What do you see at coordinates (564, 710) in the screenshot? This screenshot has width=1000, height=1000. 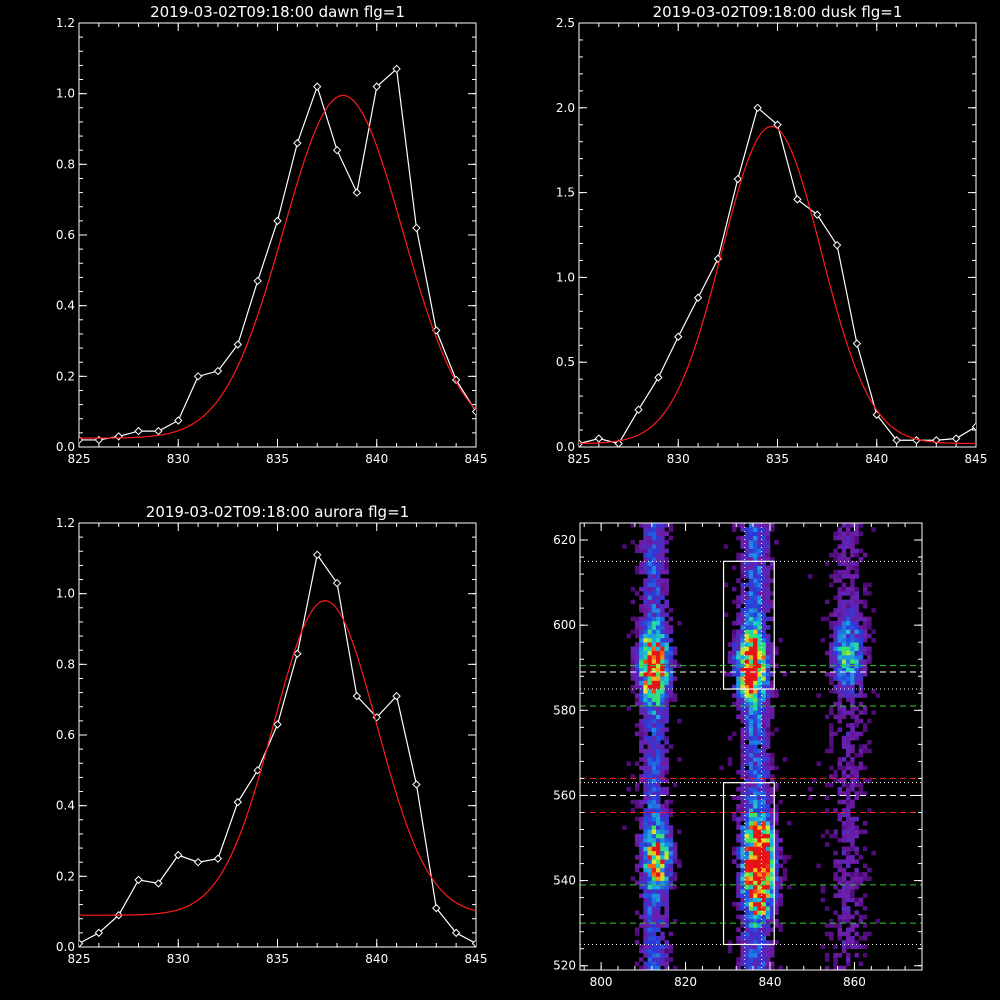 I see `y-tick-label: 580` at bounding box center [564, 710].